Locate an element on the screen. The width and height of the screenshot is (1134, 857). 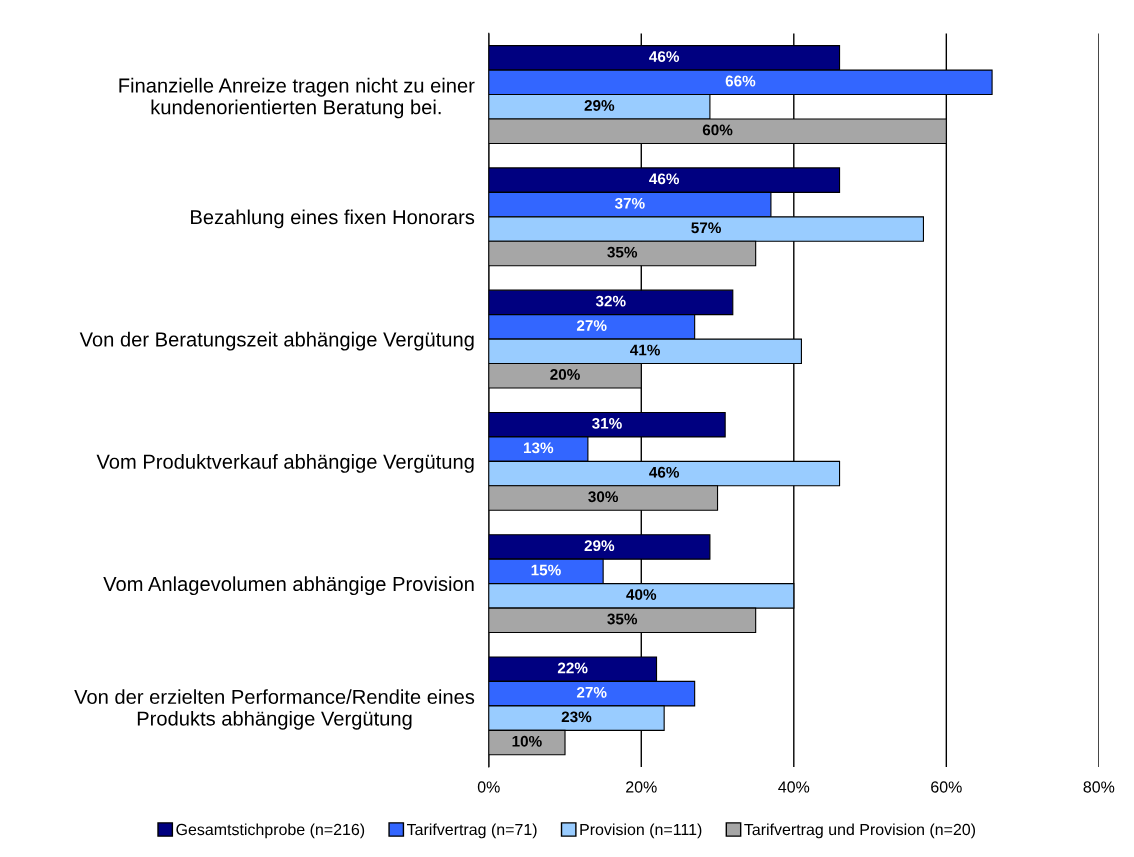
y-tick-label: Von der Beratungszeit abhängige Vergütung is located at coordinates (276, 341).